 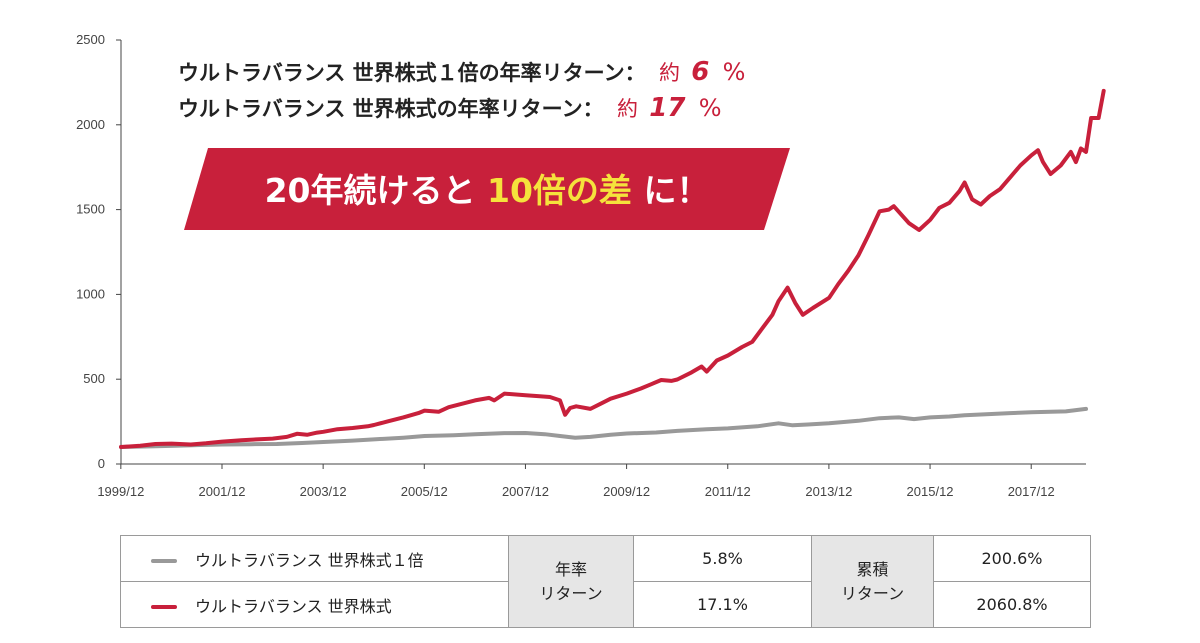 What do you see at coordinates (676, 190) in the screenshot?
I see `banner-text-part2: に！` at bounding box center [676, 190].